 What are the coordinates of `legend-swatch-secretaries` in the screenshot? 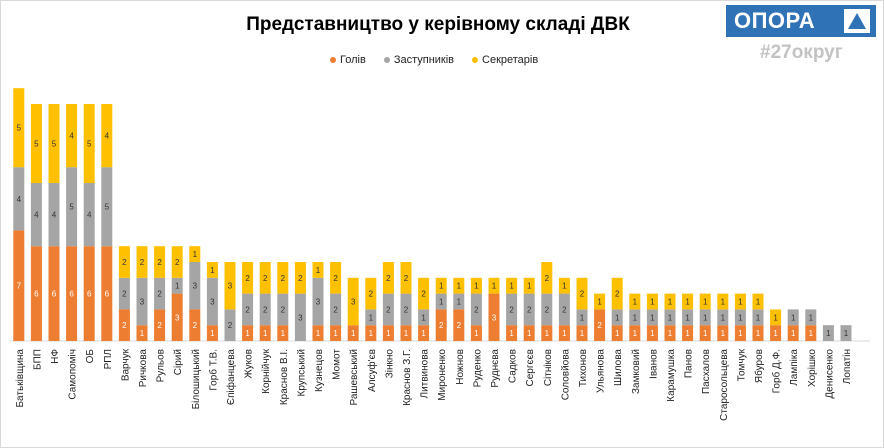 It's located at (475, 60).